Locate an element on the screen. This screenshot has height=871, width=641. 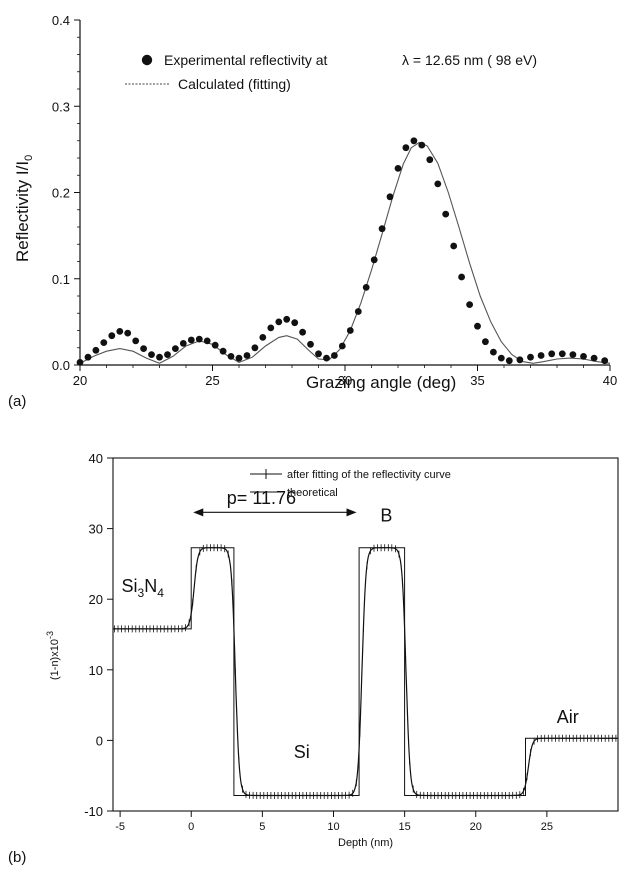
legend-label-theoretical: theoretical is located at coordinates (312, 493).